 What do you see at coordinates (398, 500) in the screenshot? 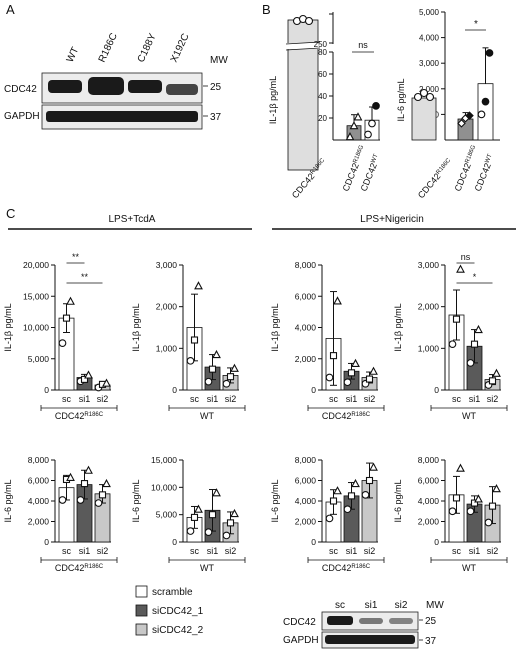
I see `y-axis-label: IL-6 pg/mL` at bounding box center [398, 500].